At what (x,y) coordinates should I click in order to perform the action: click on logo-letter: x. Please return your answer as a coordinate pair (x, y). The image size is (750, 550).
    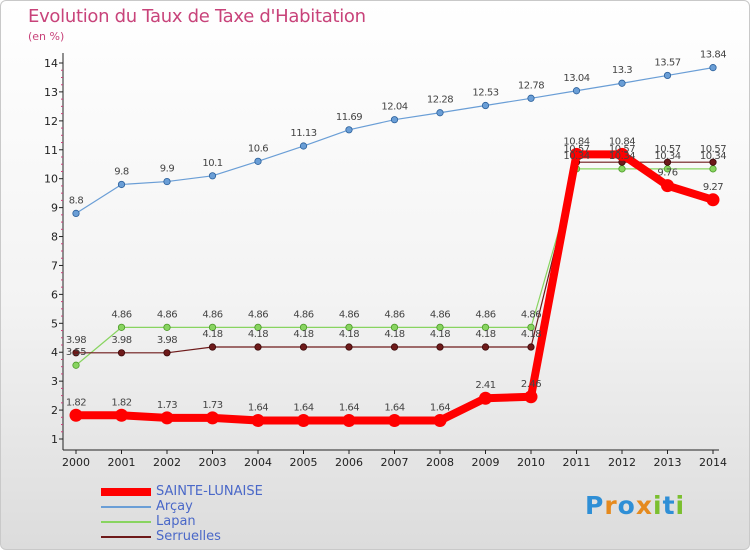
    Looking at the image, I should click on (644, 505).